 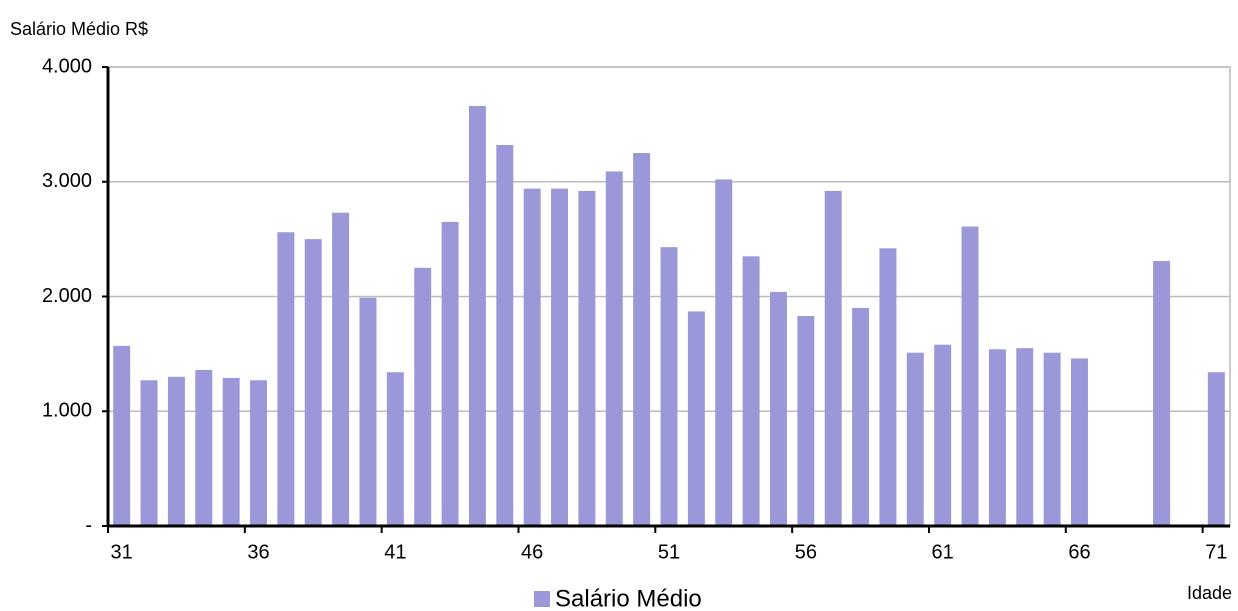 I want to click on x-tick-label: 46, so click(x=532, y=552).